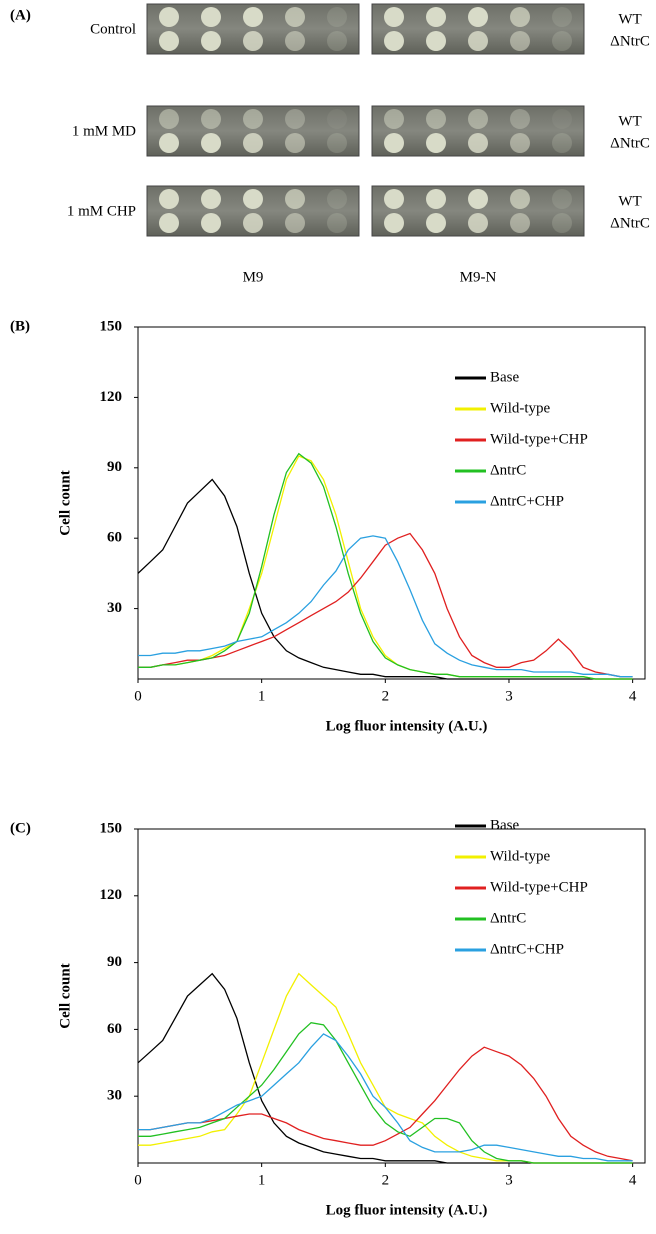 The height and width of the screenshot is (1234, 656). Describe the element at coordinates (20, 15) in the screenshot. I see `panel-label: (A)` at that location.